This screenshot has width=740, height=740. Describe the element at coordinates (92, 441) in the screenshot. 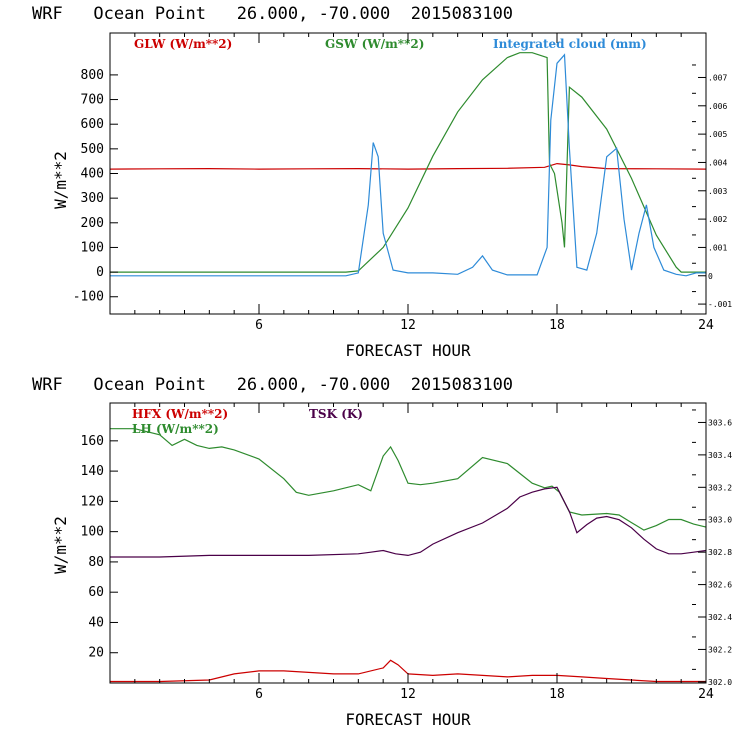

I see `y-tick-label: 160` at that location.